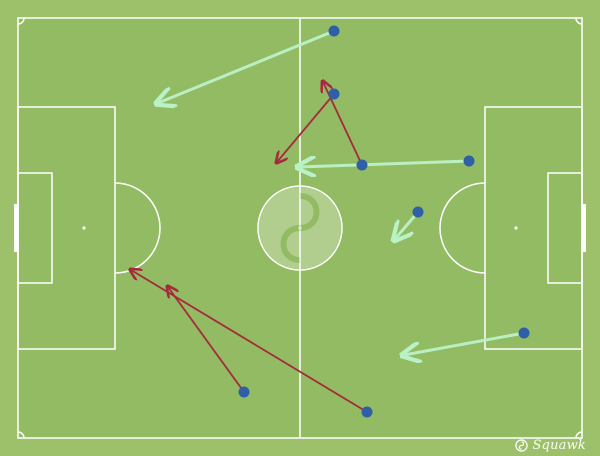 The height and width of the screenshot is (456, 600). What do you see at coordinates (522, 445) in the screenshot?
I see `squawka-logo-icon` at bounding box center [522, 445].